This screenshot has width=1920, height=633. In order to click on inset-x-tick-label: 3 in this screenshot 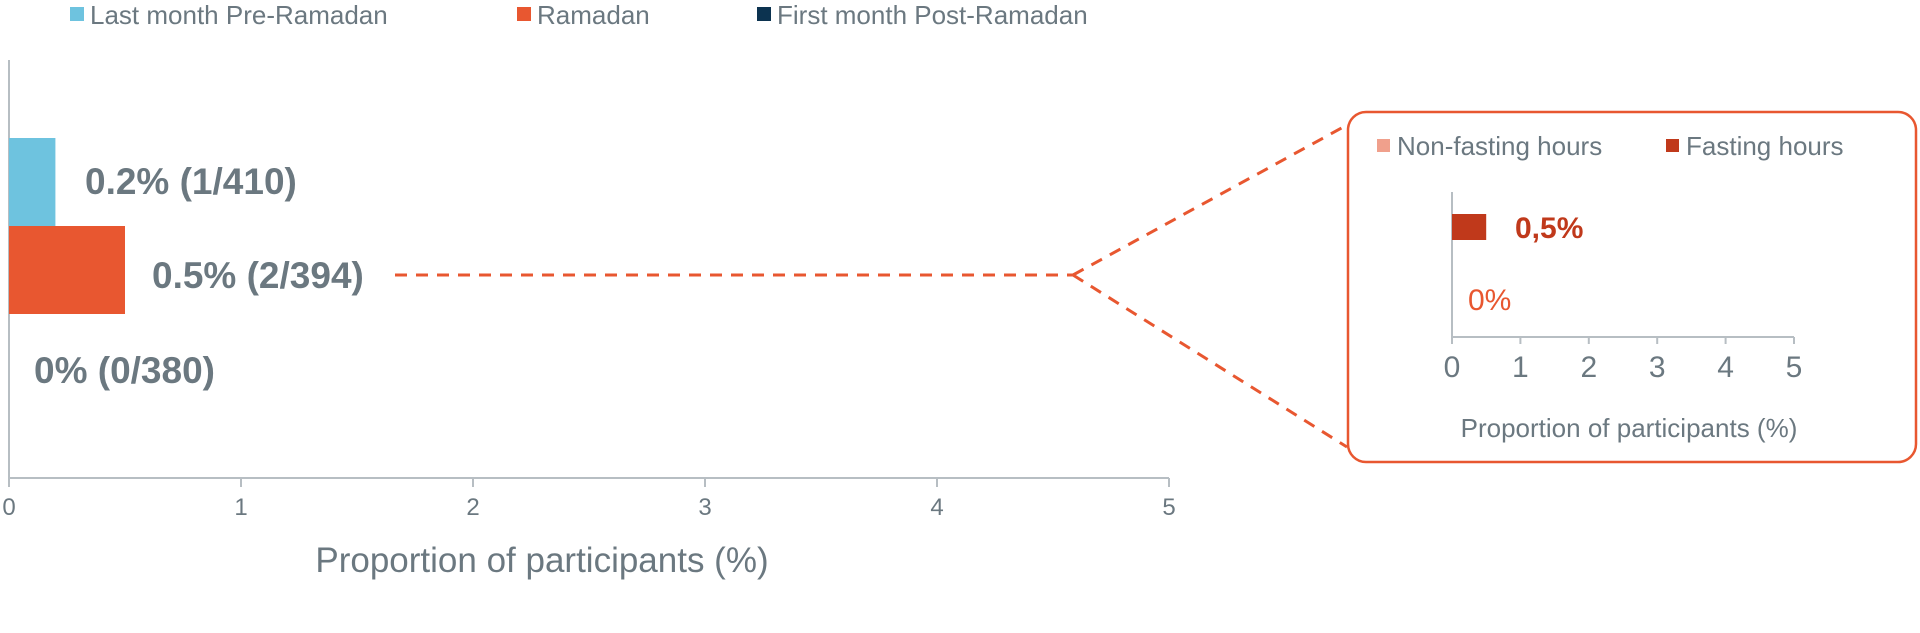, I will do `click(1657, 367)`.